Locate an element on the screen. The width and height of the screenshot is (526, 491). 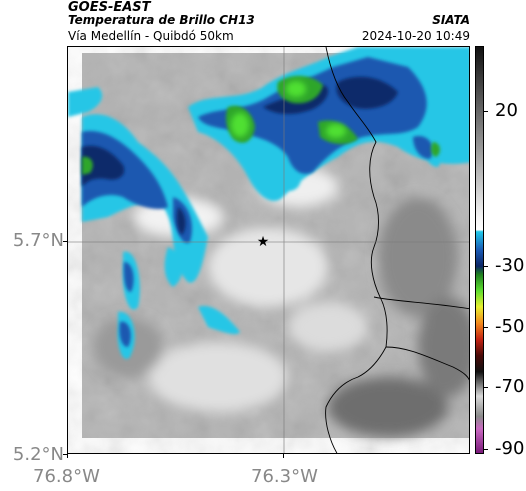
region-label: Vía Medellín - Quibdó 50km is located at coordinates (151, 36).